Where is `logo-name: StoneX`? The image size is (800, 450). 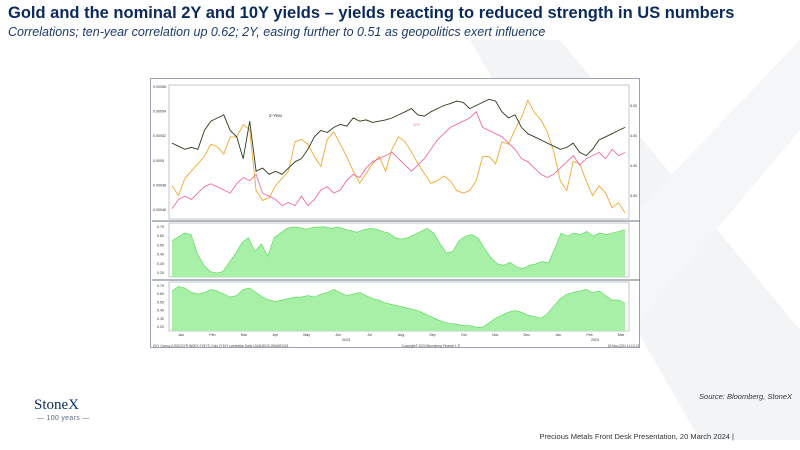
logo-name: StoneX is located at coordinates (56, 405).